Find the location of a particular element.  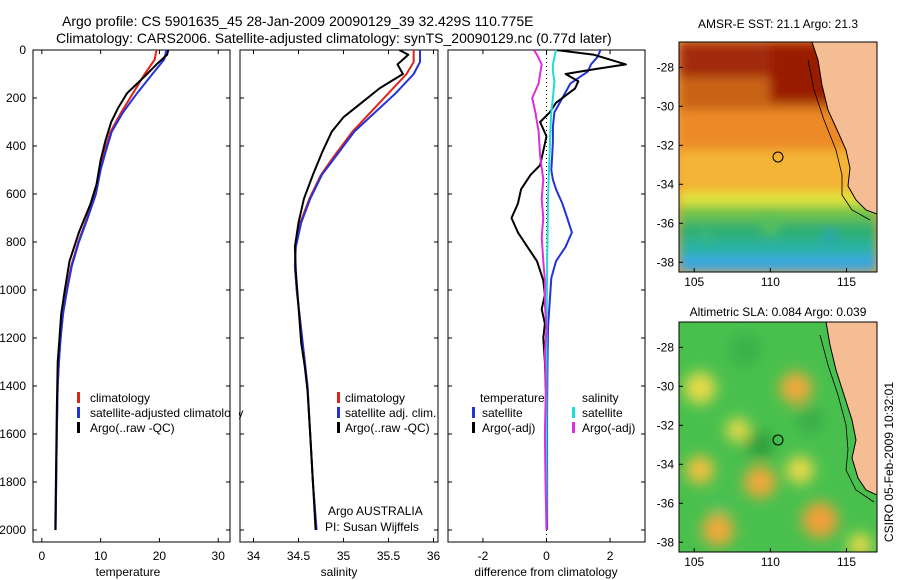

sla-map-frame is located at coordinates (778, 437).